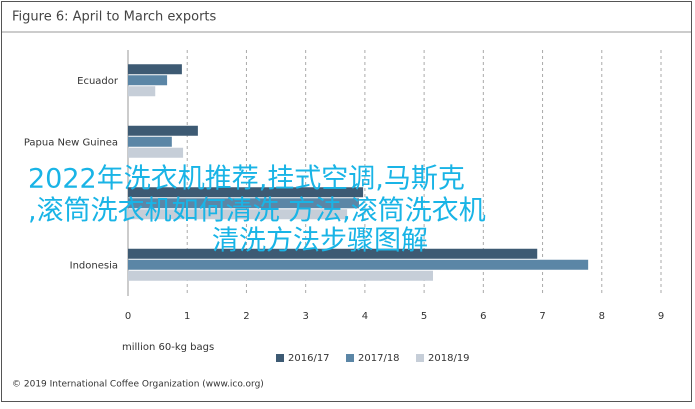 Image resolution: width=695 pixels, height=409 pixels. What do you see at coordinates (71, 142) in the screenshot?
I see `y-tick-label: Papua New Guinea` at bounding box center [71, 142].